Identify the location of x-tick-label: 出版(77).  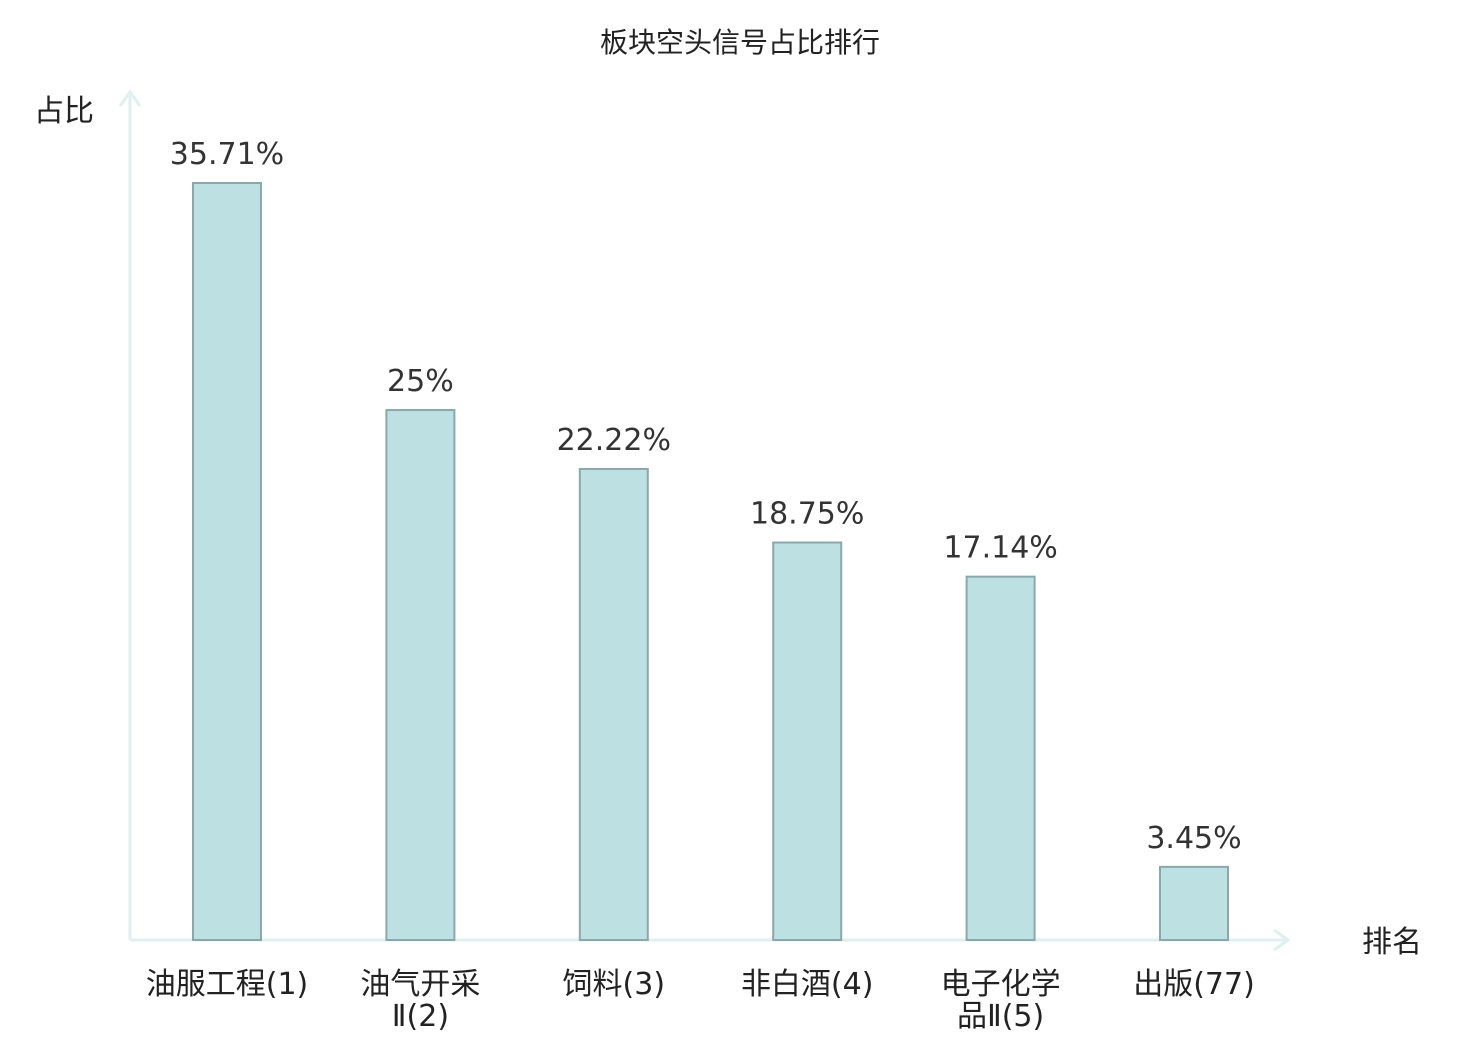
(1194, 984).